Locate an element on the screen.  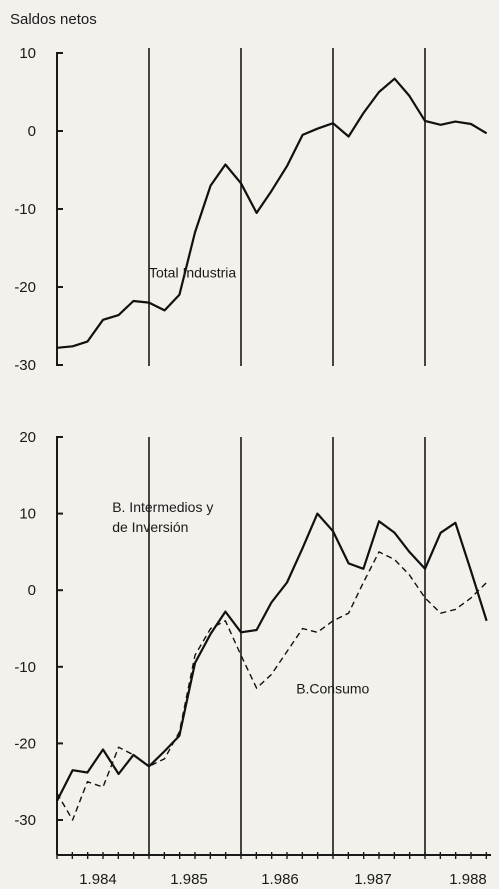
x-axis-year-labels: 1.984 1.985 1.986 1.987 1.988 is located at coordinates (283, 879).